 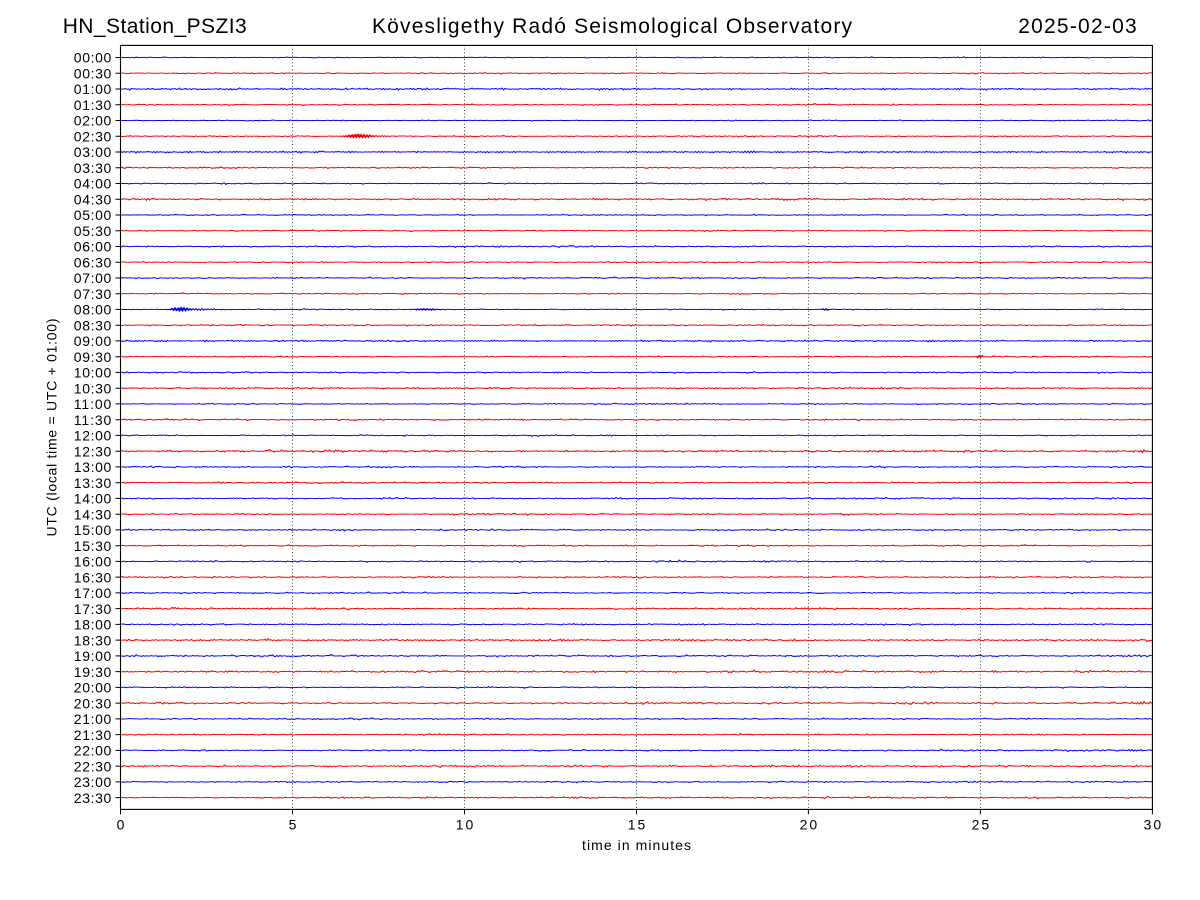 What do you see at coordinates (93, 483) in the screenshot?
I see `svg-text: 13:30` at bounding box center [93, 483].